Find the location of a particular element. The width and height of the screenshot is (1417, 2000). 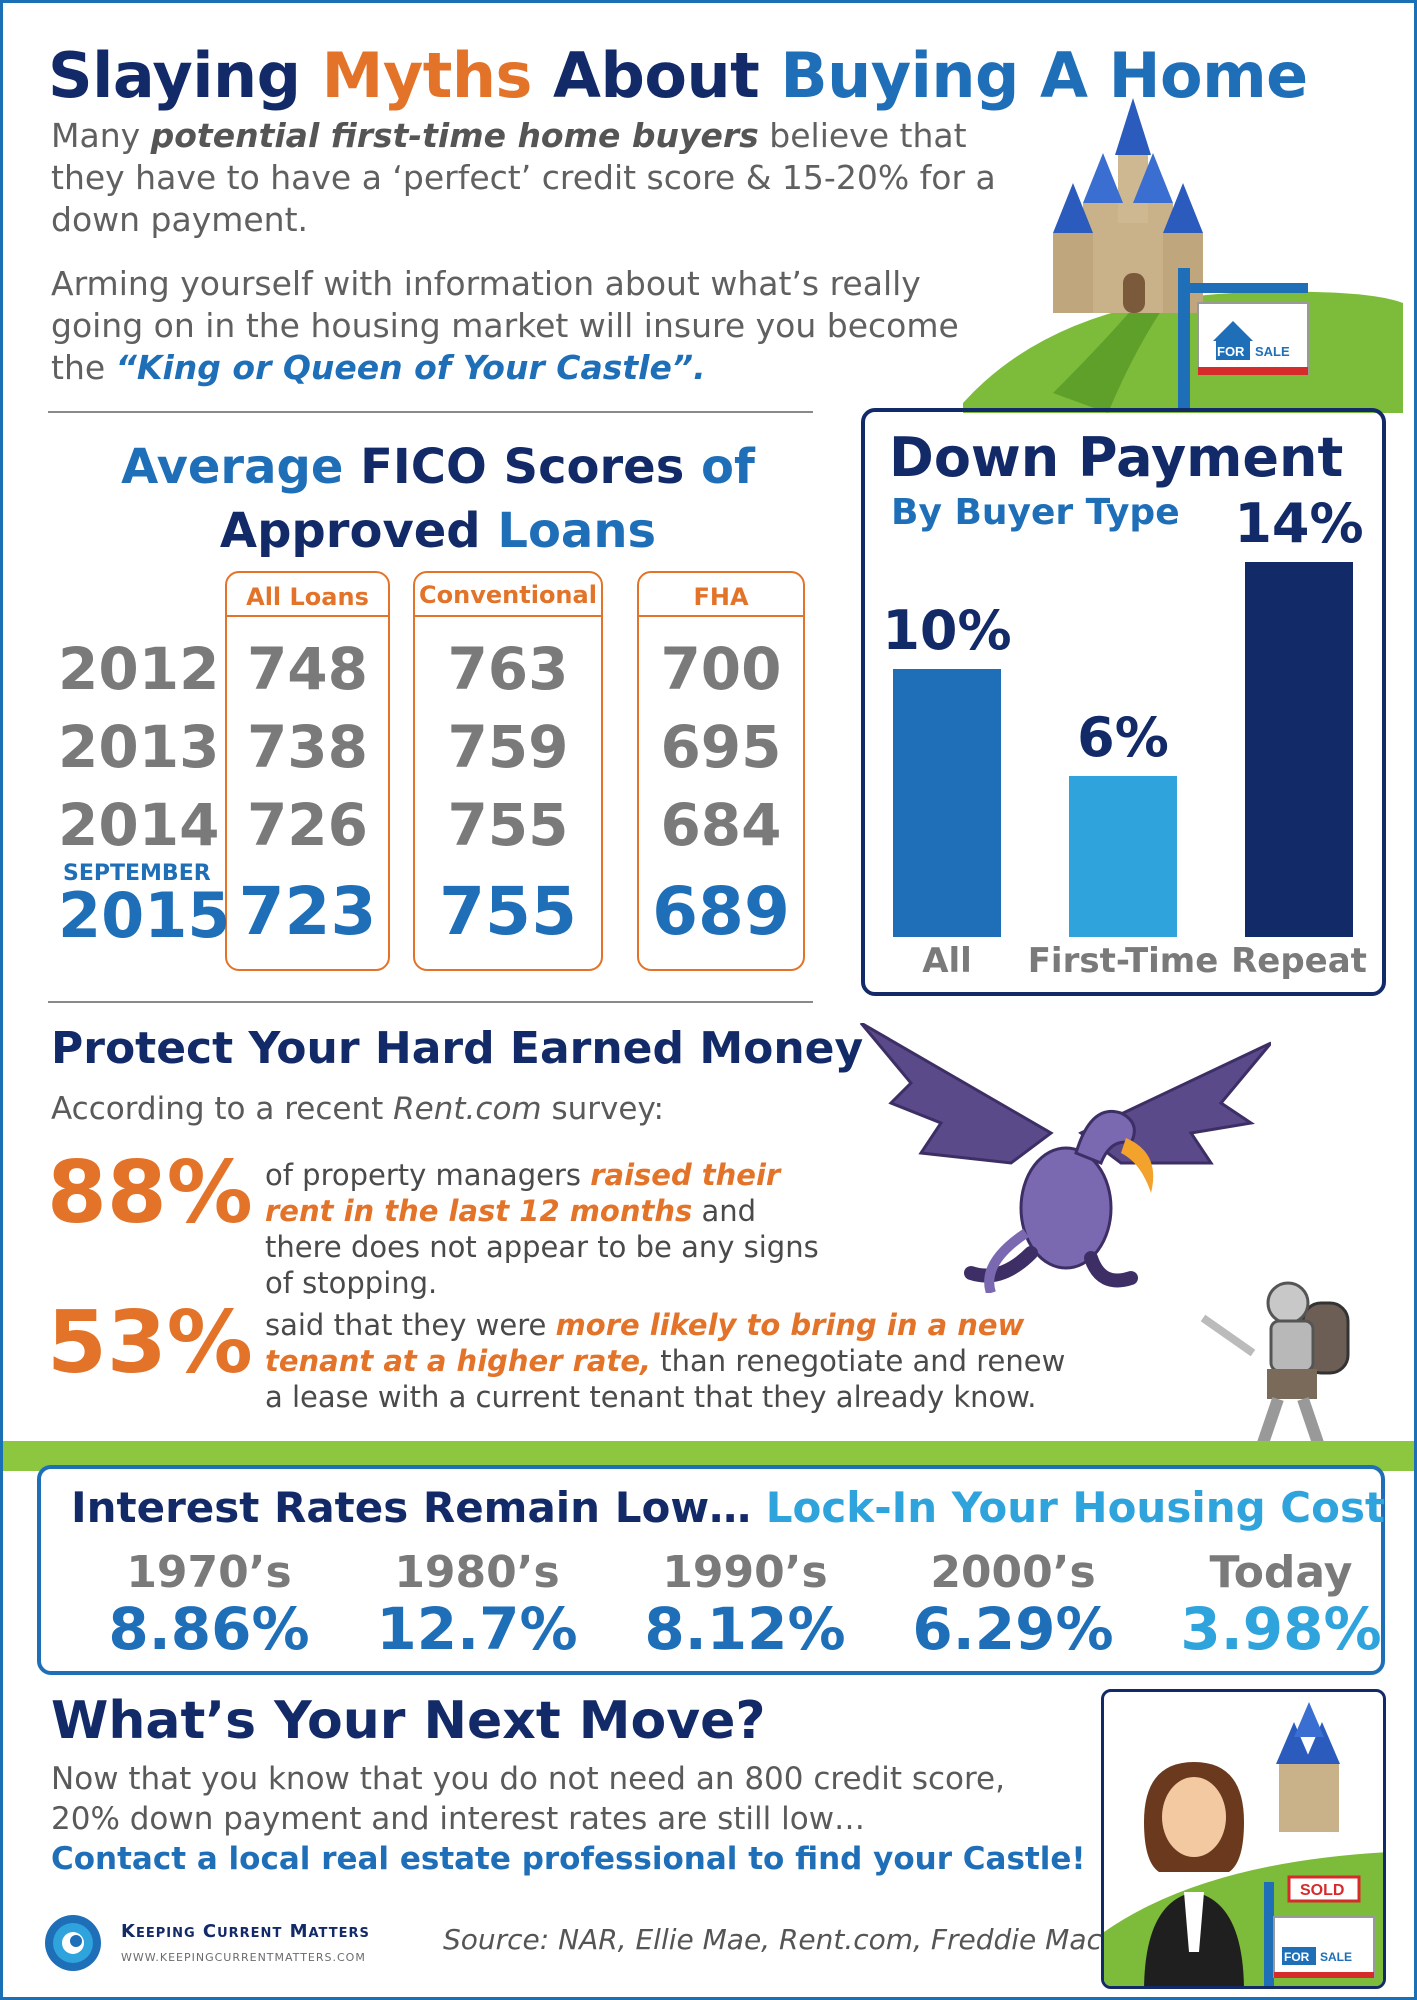

rates-title-b: Lock-In Your Housing Cost is located at coordinates (1075, 1507).